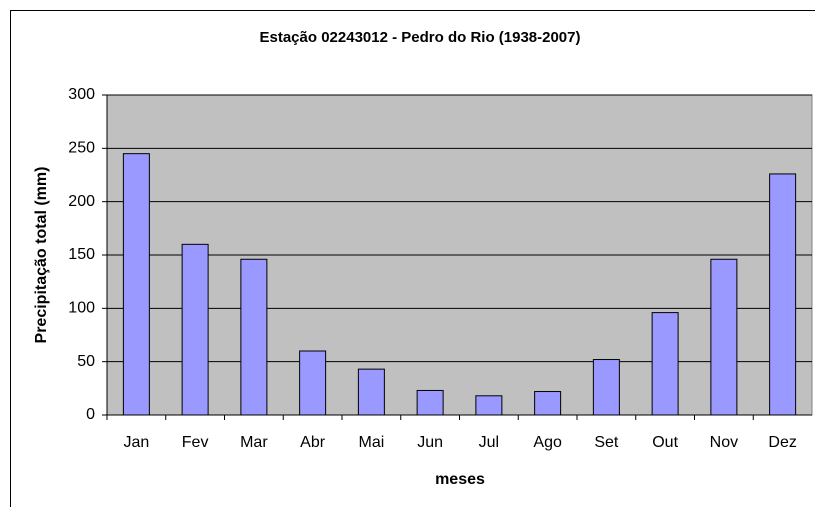 This screenshot has width=815, height=507. I want to click on x-tick-label: Jul, so click(489, 442).